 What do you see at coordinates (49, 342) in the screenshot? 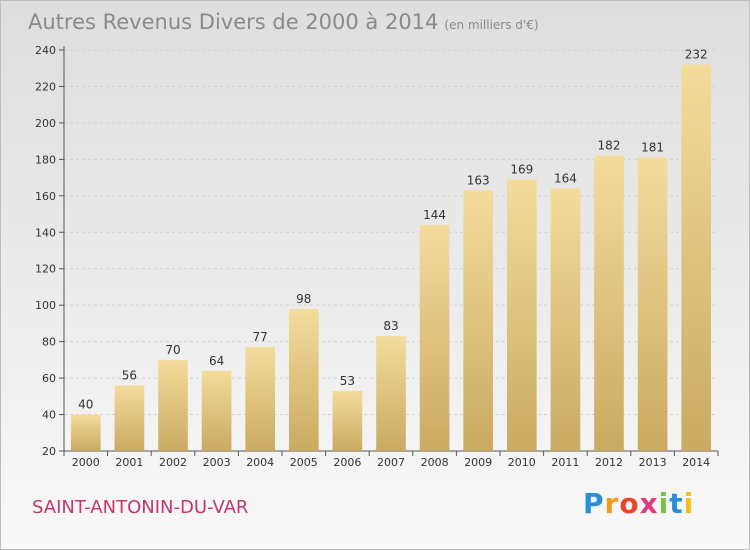
I see `y-tick-label: 80` at bounding box center [49, 342].